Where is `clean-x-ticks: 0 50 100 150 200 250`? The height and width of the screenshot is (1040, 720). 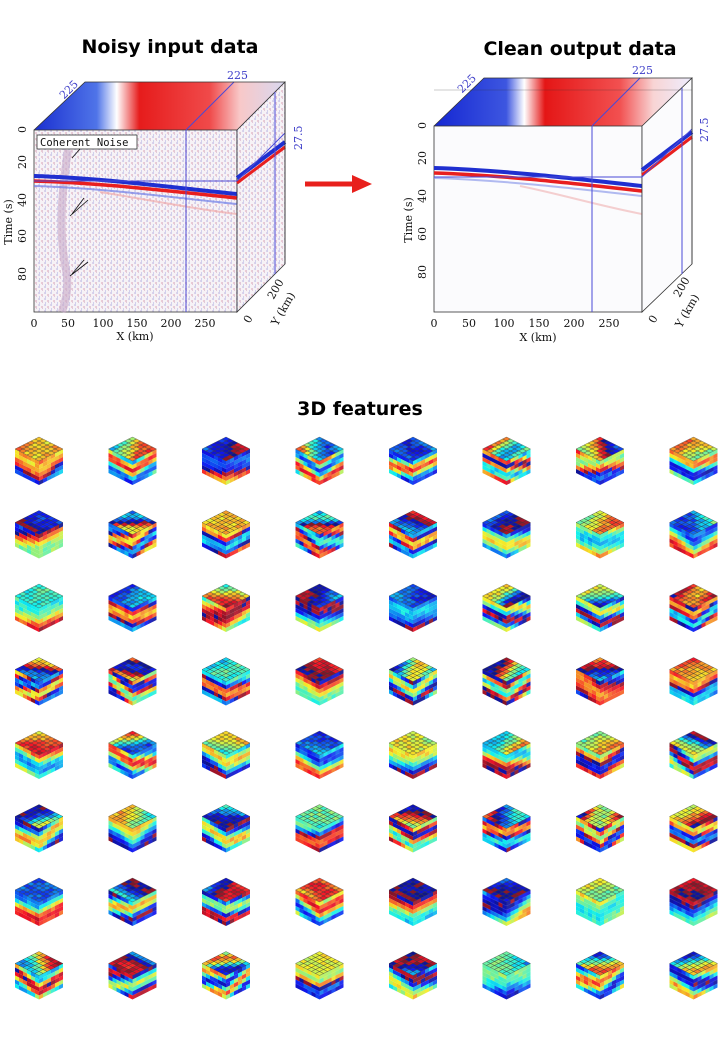
clean-x-ticks: 0 50 100 150 200 250 is located at coordinates (525, 323).